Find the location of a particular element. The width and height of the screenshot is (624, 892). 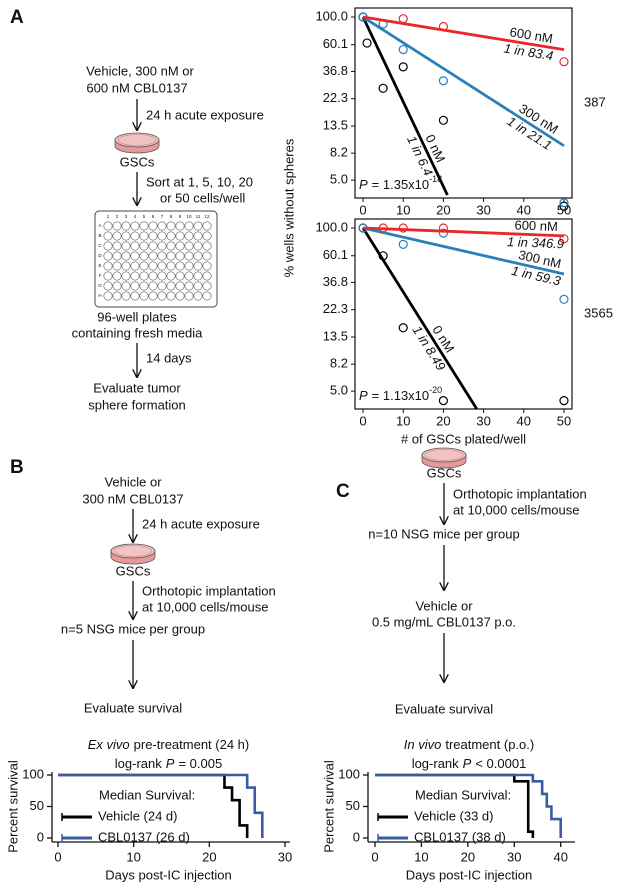

p-label: P is located at coordinates (467, 763).